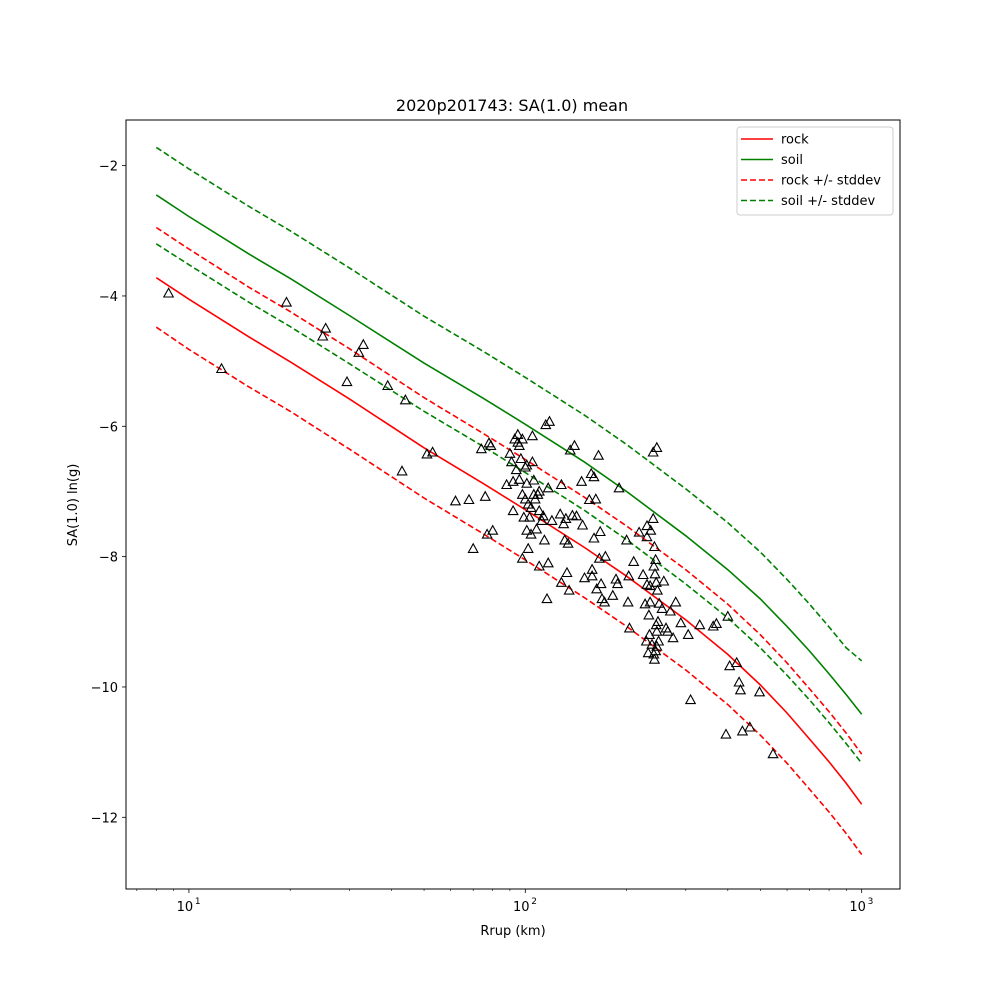  I want to click on legend: rock soil rock +/- stddev soil +/- stddev, so click(815, 171).